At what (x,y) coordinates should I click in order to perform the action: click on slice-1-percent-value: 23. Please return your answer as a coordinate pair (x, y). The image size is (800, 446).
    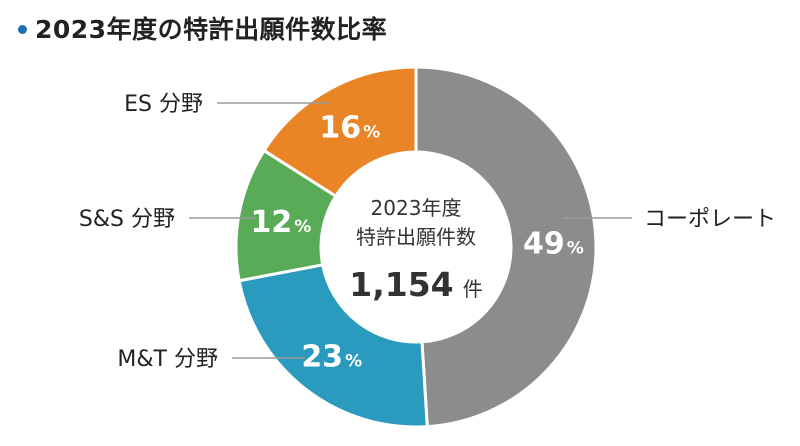
    Looking at the image, I should click on (322, 357).